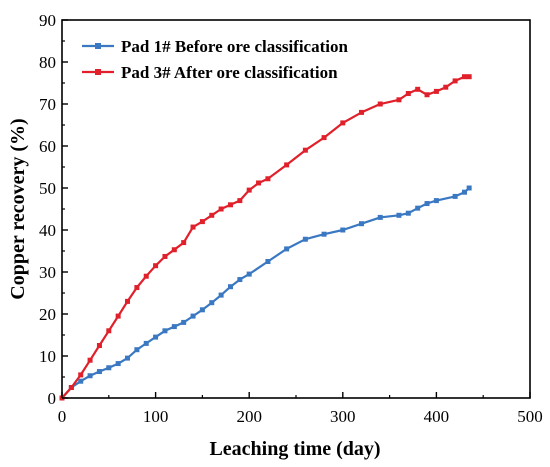  Describe the element at coordinates (47, 314) in the screenshot. I see `y-tick-label: 20` at that location.